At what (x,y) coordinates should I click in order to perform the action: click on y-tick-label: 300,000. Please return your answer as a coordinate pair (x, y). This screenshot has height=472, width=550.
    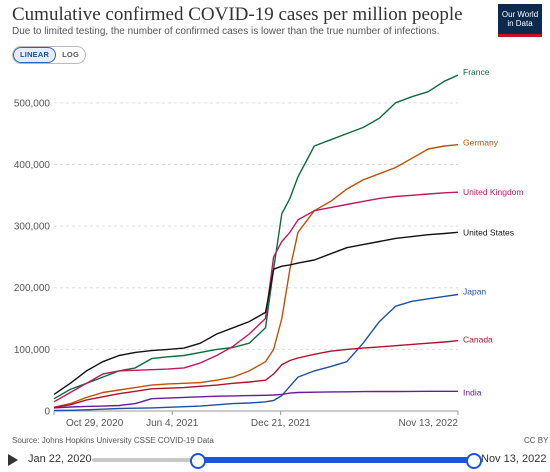
    Looking at the image, I should click on (32, 227).